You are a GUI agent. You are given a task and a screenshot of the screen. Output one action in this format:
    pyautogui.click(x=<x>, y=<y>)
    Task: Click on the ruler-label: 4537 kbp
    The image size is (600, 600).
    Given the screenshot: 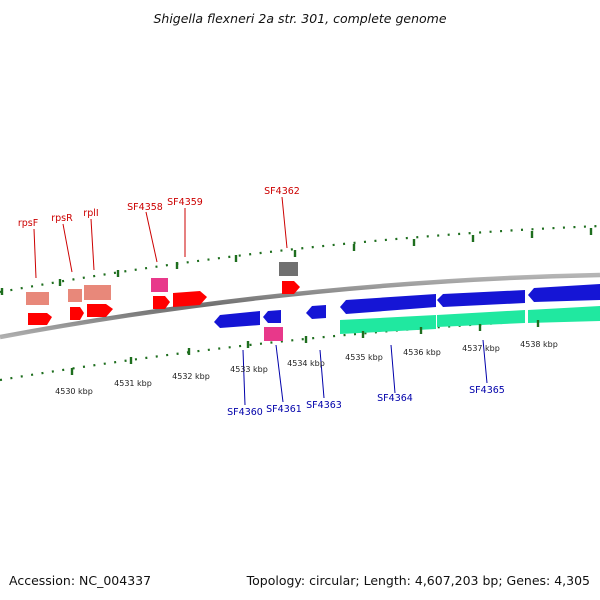 What is the action you would take?
    pyautogui.click(x=481, y=348)
    